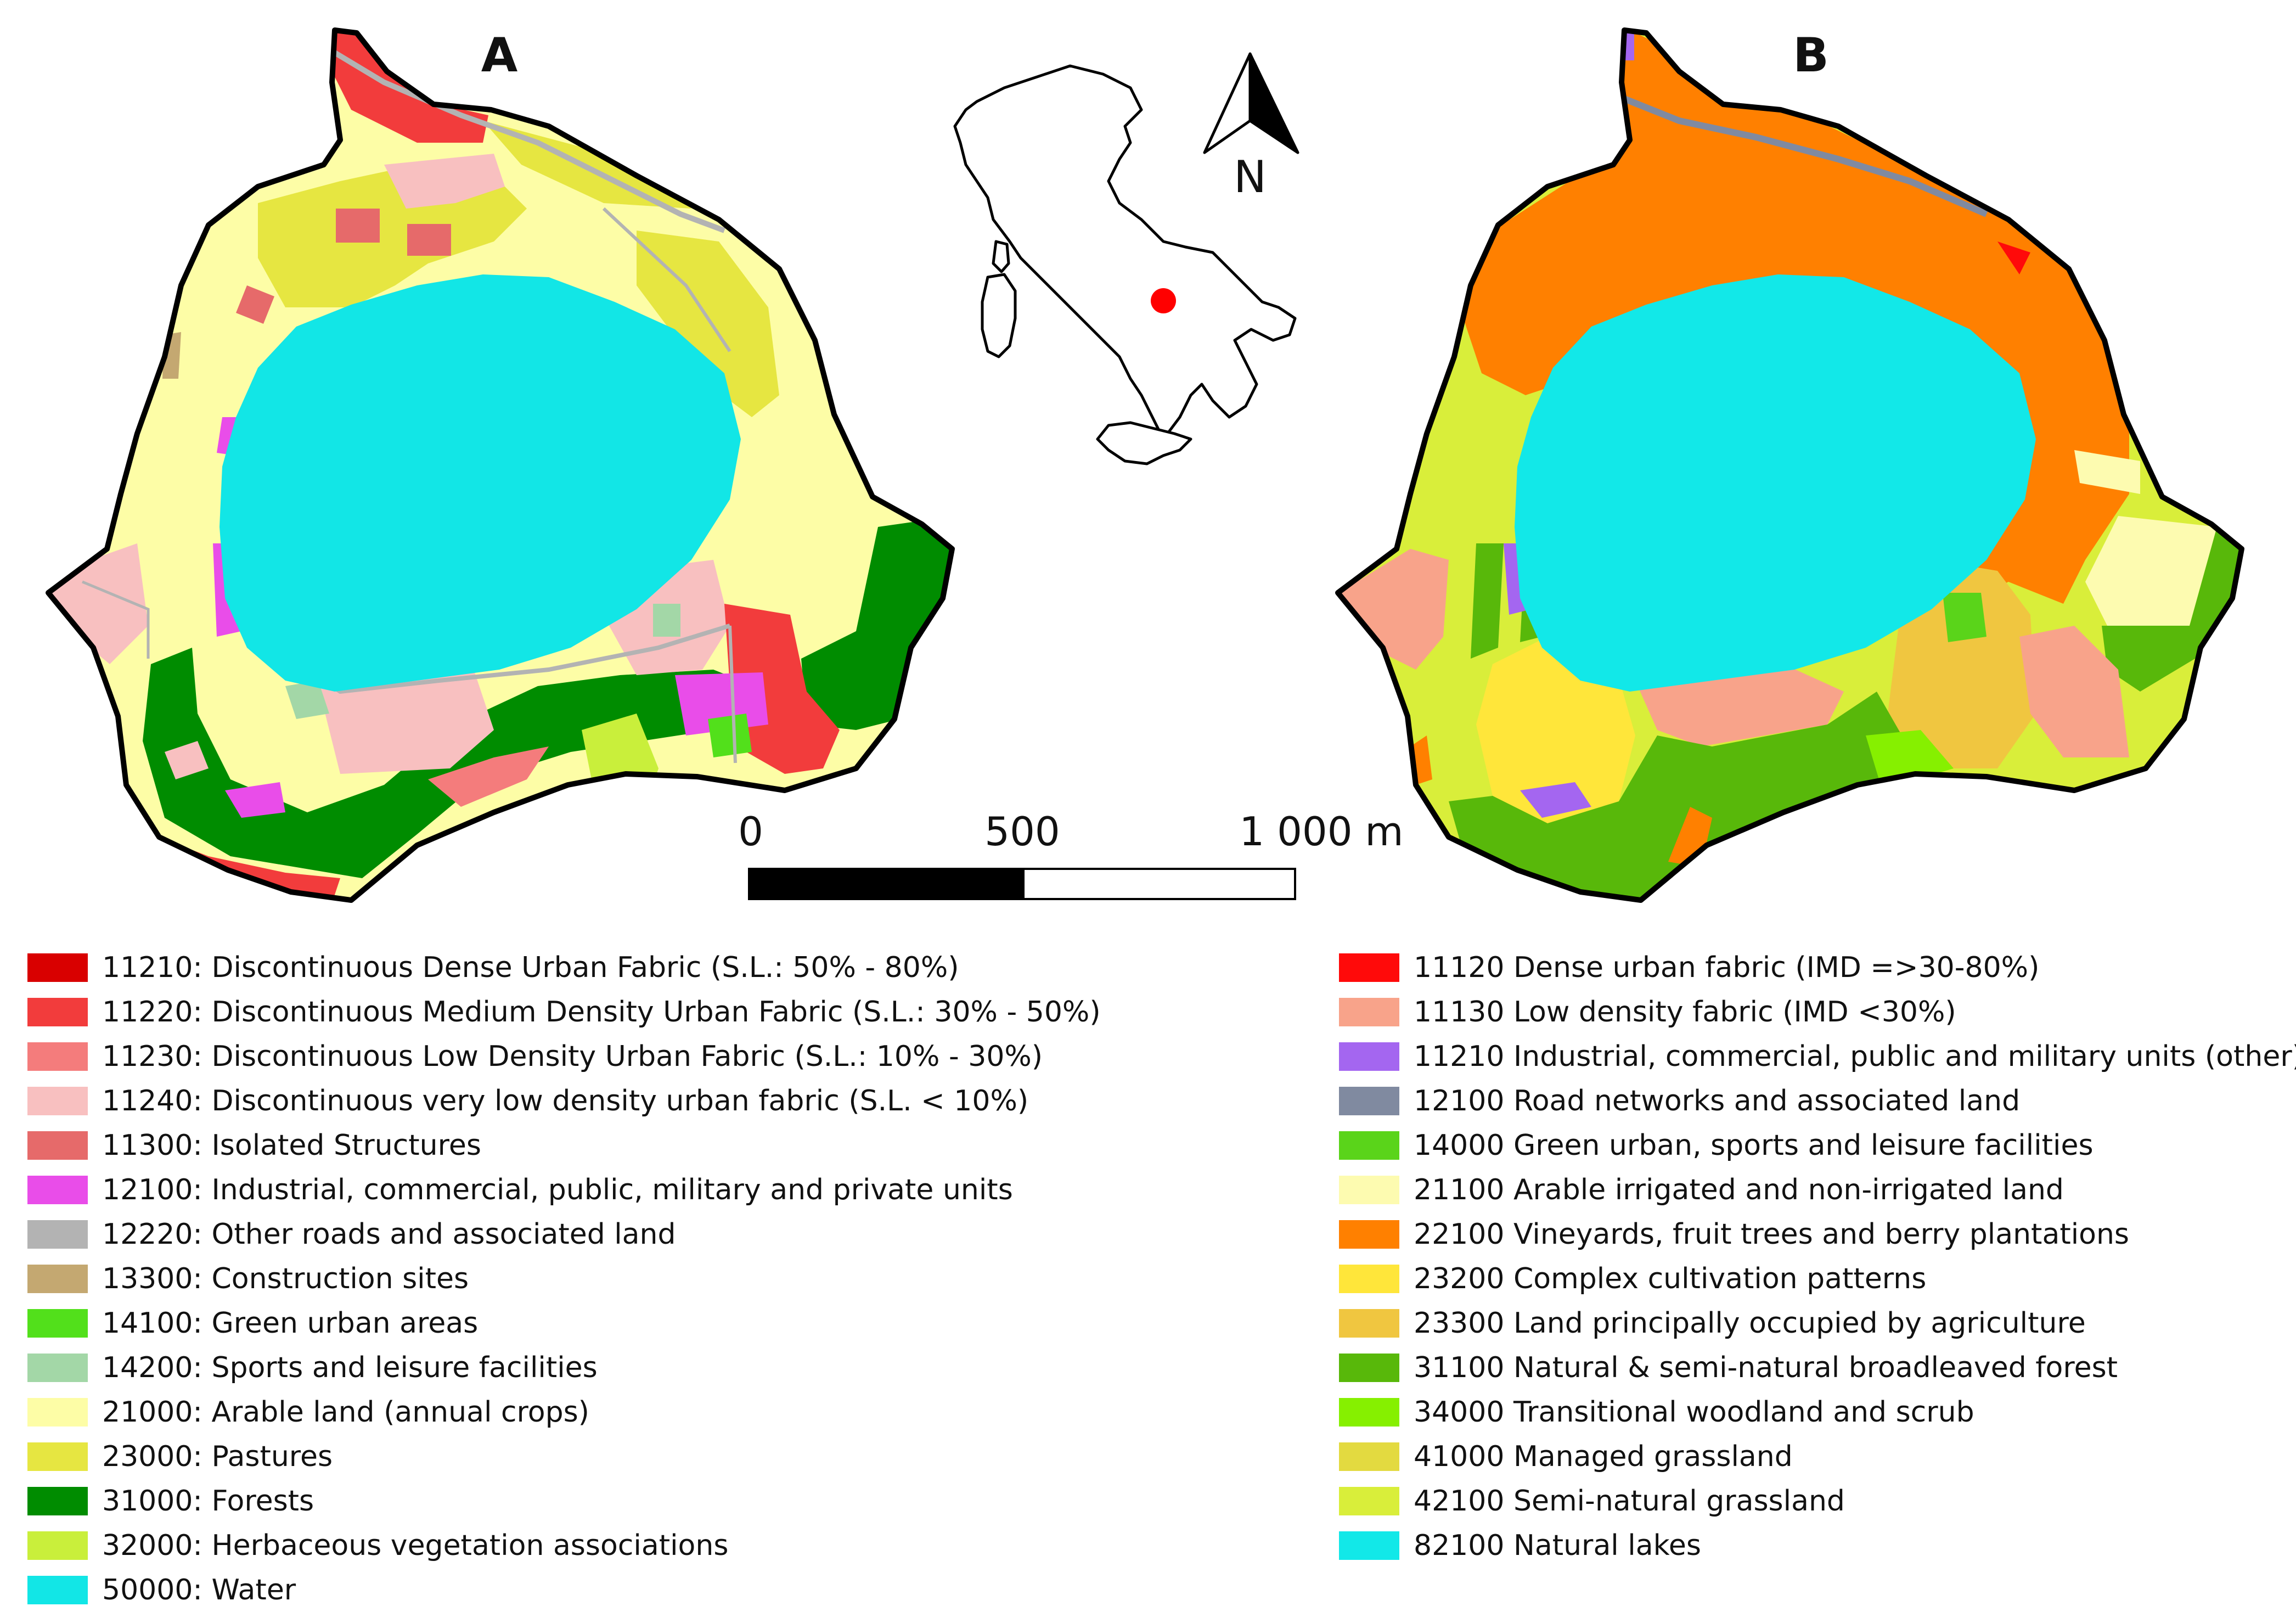 Image resolution: width=2296 pixels, height=1623 pixels. I want to click on legend-a-item: 23000: Pastures, so click(658, 1456).